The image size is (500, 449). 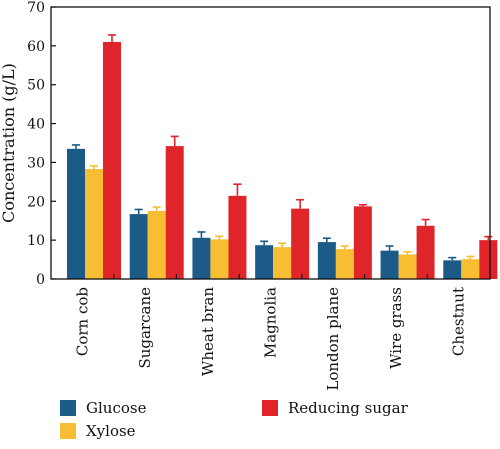 I want to click on legend-label: Xylose, so click(x=111, y=431).